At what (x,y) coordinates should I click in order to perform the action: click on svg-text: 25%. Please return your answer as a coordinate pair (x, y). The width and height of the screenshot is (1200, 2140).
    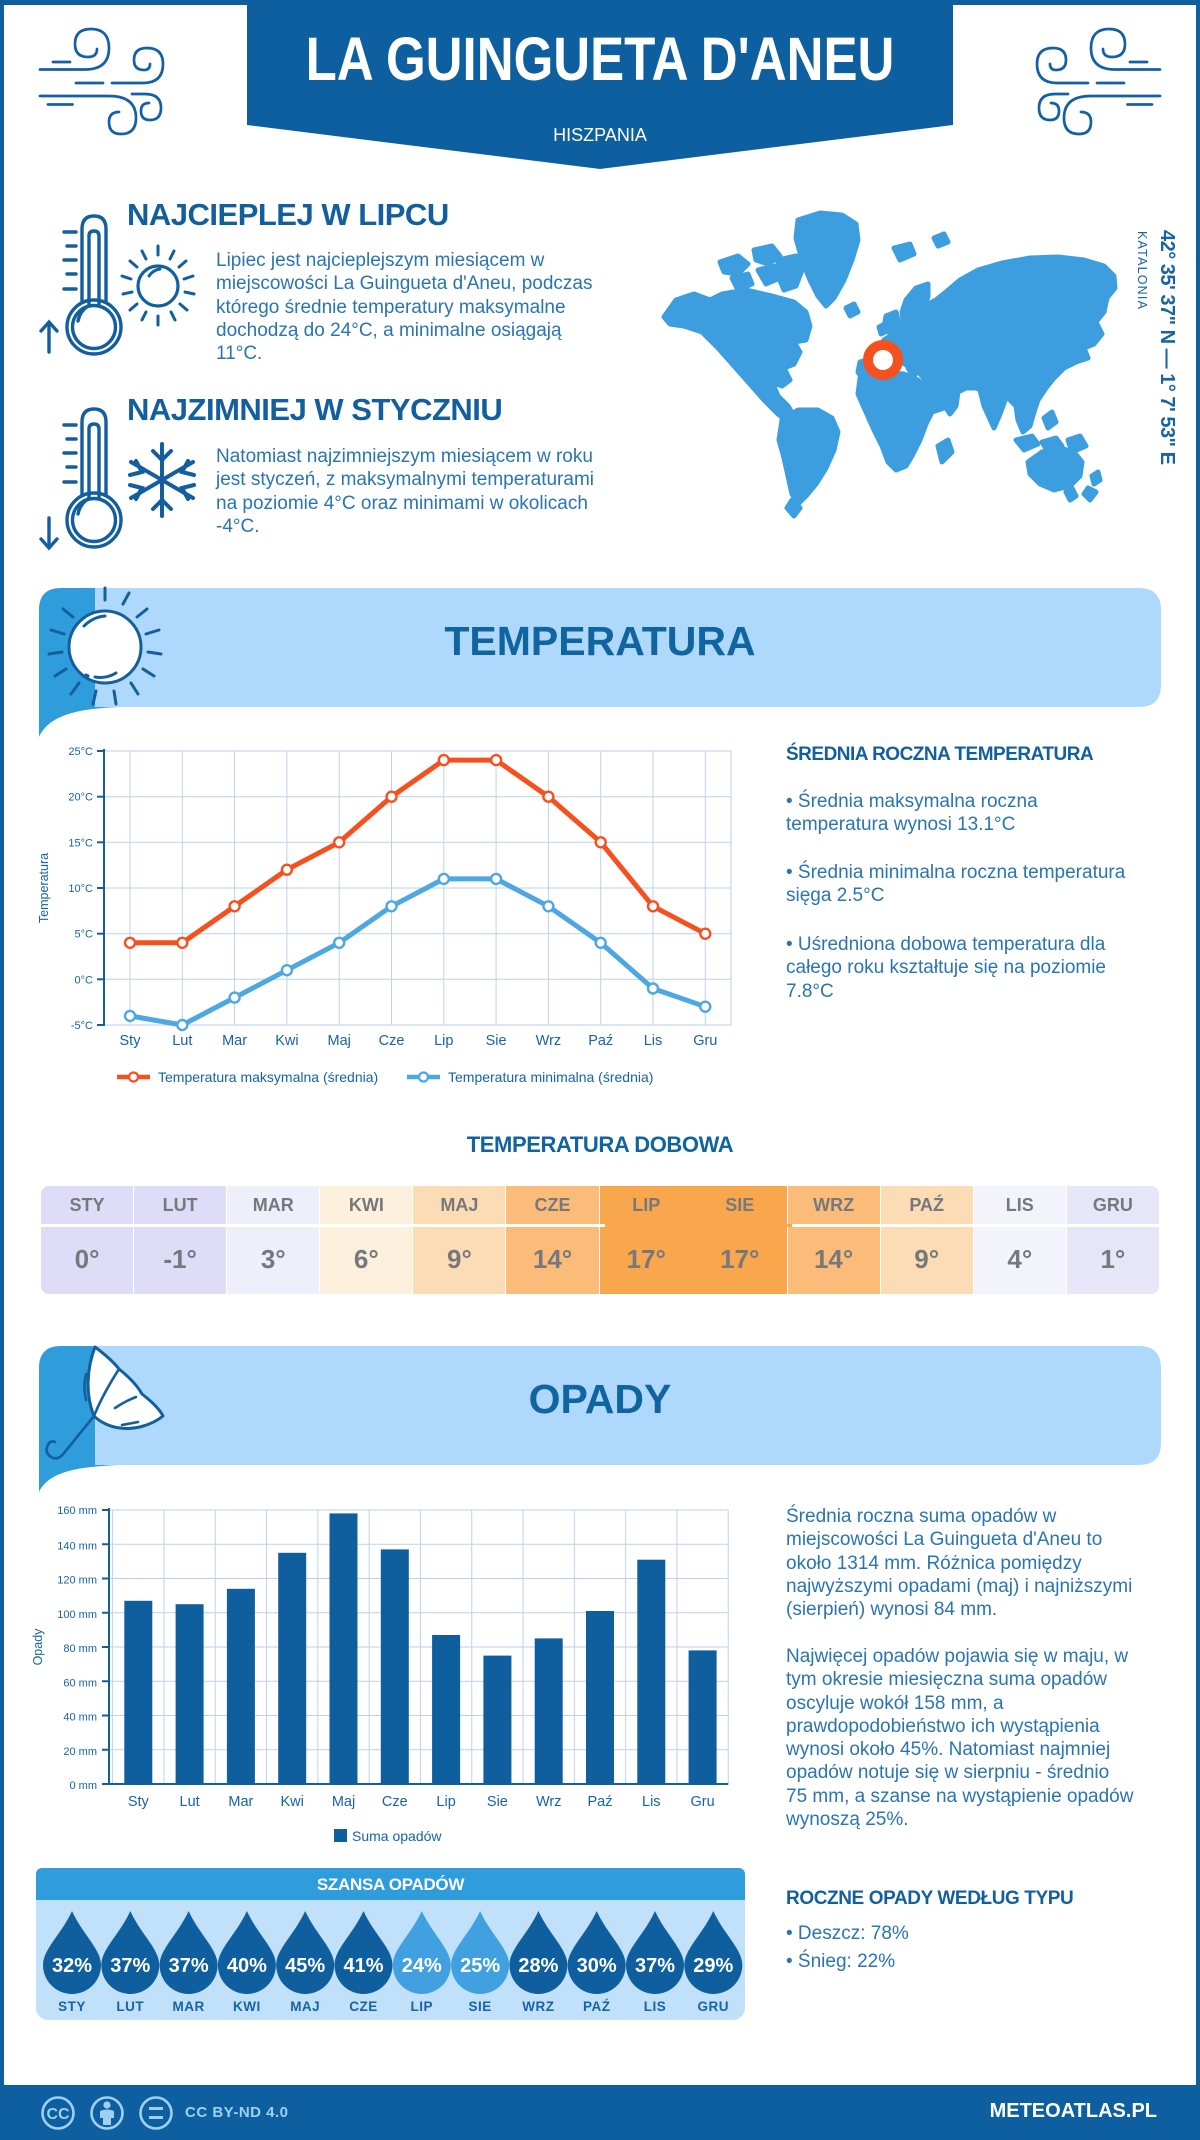
    Looking at the image, I should click on (480, 1966).